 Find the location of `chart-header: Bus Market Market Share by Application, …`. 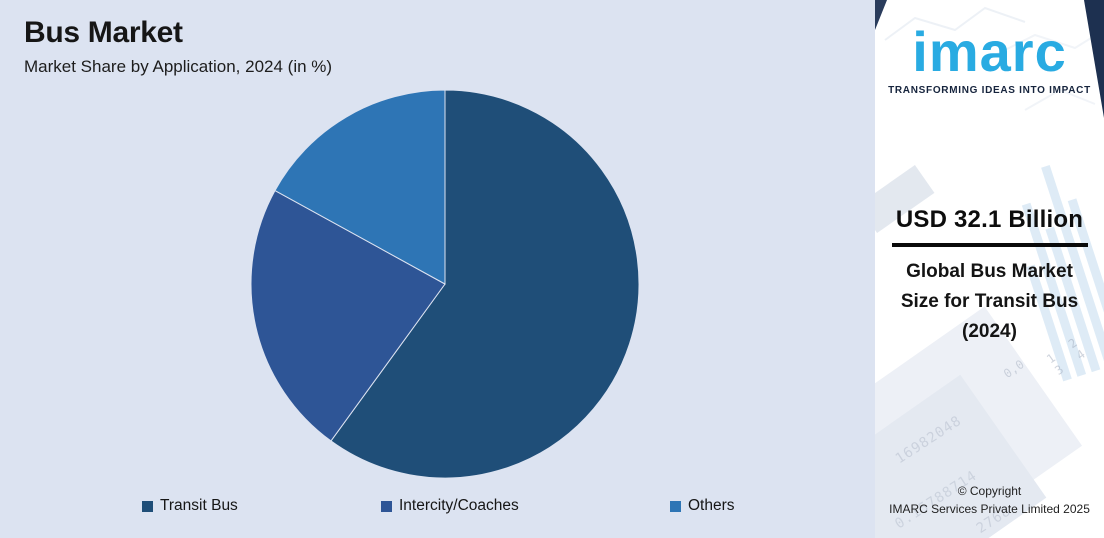

chart-header: Bus Market Market Share by Application, … is located at coordinates (178, 46).